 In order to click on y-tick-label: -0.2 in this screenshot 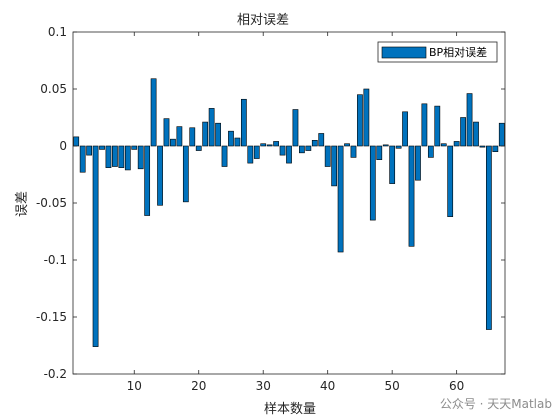, I will do `click(55, 374)`.